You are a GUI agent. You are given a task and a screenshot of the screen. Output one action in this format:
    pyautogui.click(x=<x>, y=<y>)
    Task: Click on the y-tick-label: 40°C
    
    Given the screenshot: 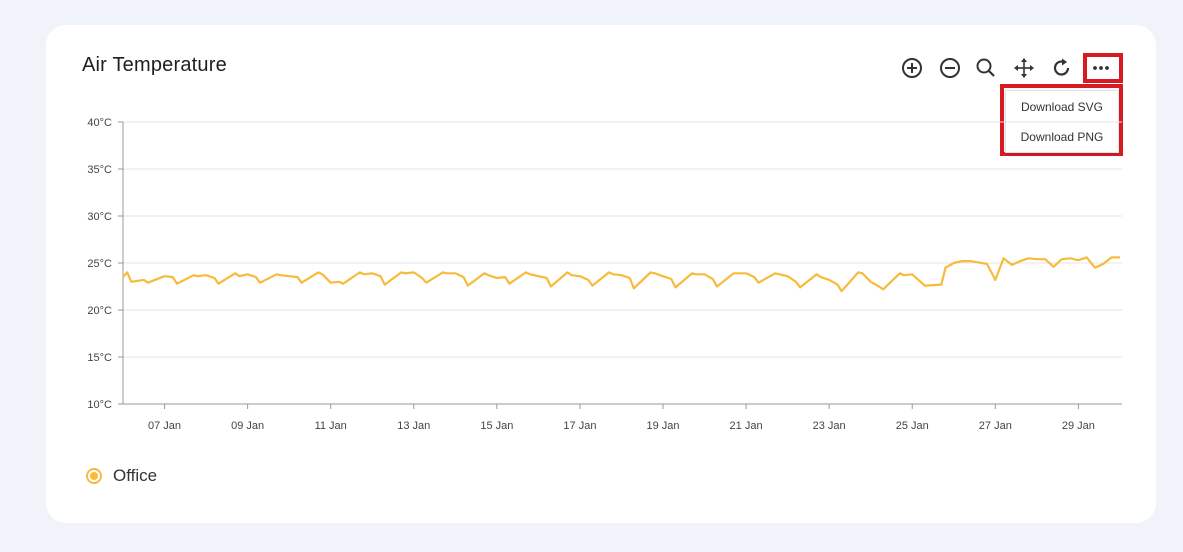 What is the action you would take?
    pyautogui.click(x=99, y=123)
    